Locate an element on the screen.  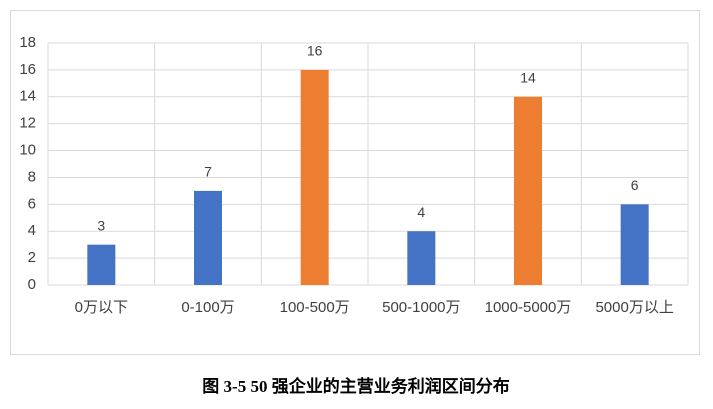
x-tick-label: 1000-5000万 is located at coordinates (528, 307).